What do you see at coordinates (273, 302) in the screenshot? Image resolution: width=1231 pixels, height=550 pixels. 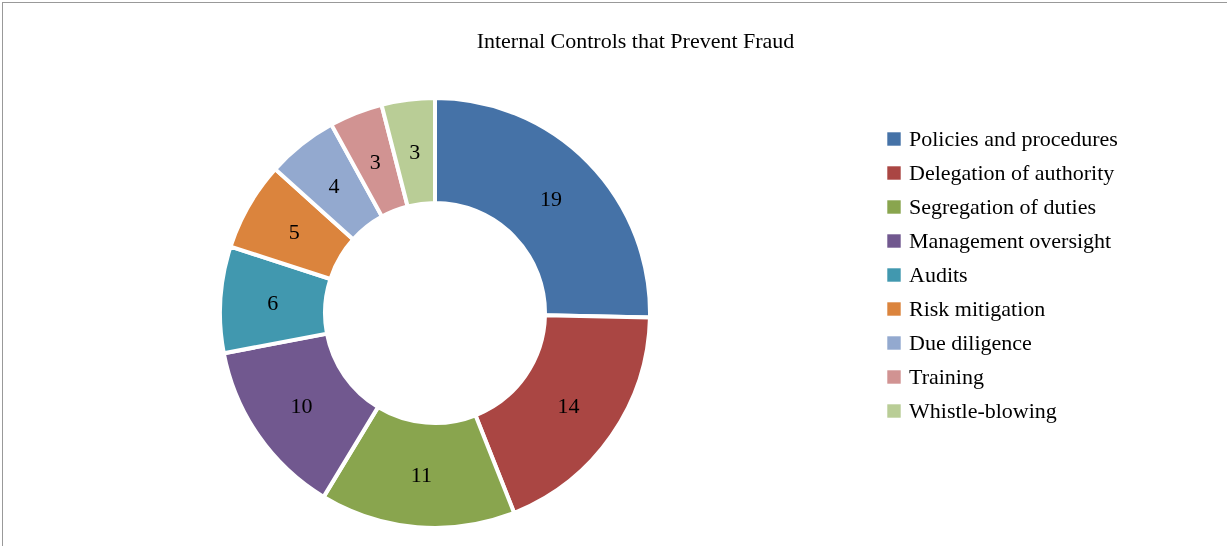 I see `data-label: 6` at bounding box center [273, 302].